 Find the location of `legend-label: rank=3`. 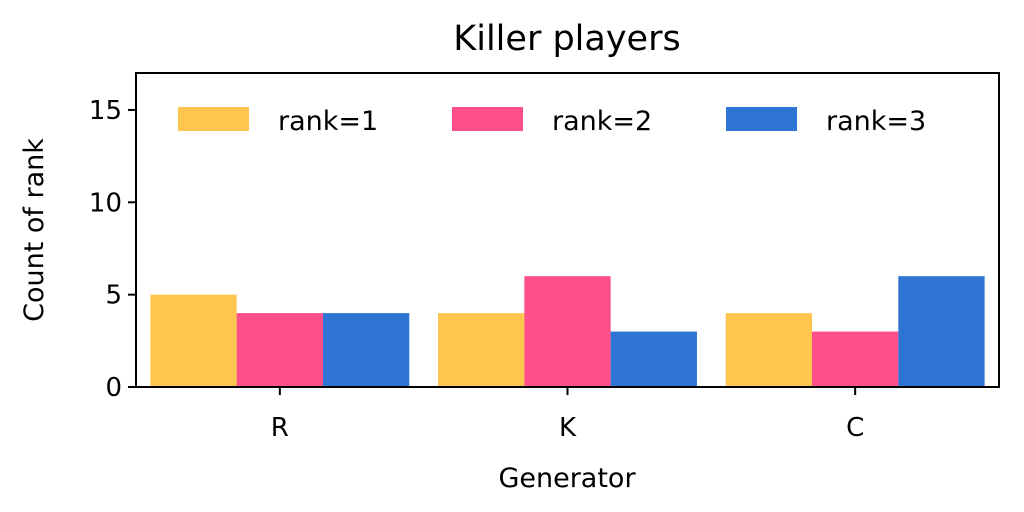

legend-label: rank=3 is located at coordinates (876, 121).